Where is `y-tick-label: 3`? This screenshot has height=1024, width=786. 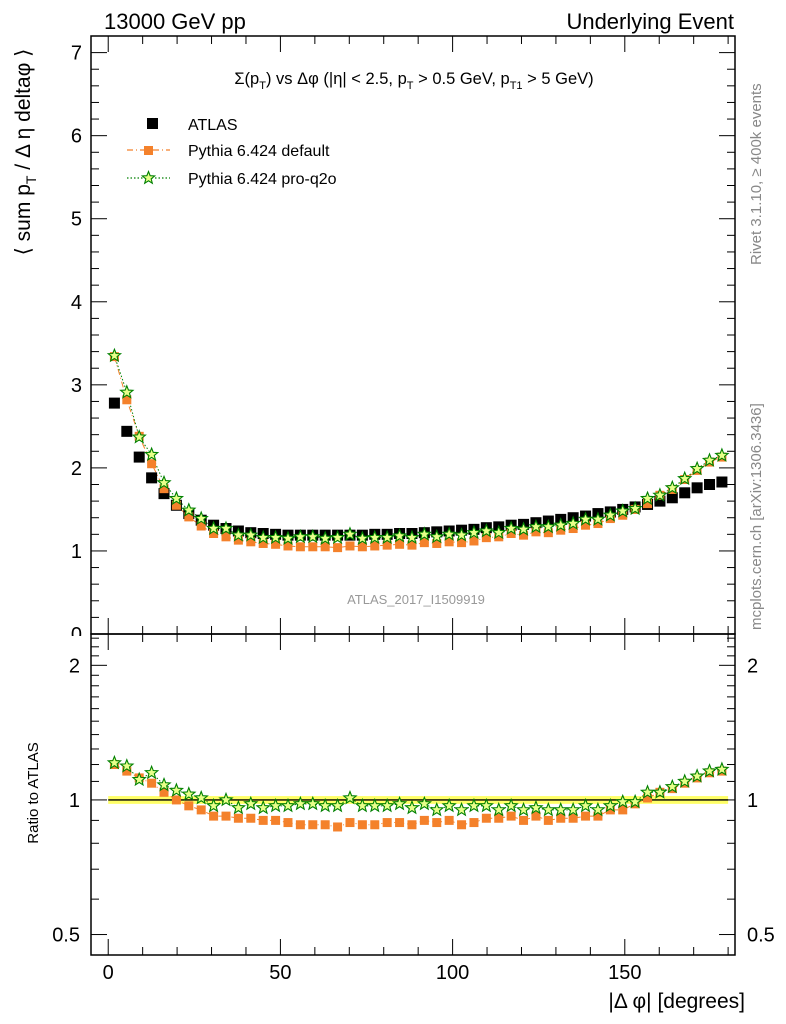 y-tick-label: 3 is located at coordinates (76, 386).